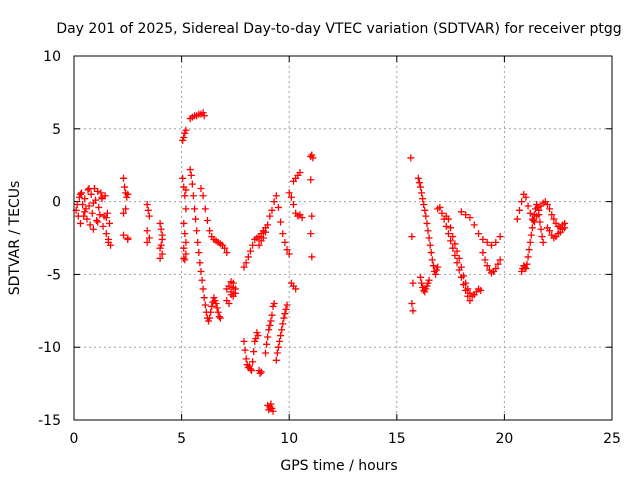  I want to click on y-tick-label: -10, so click(49, 348).